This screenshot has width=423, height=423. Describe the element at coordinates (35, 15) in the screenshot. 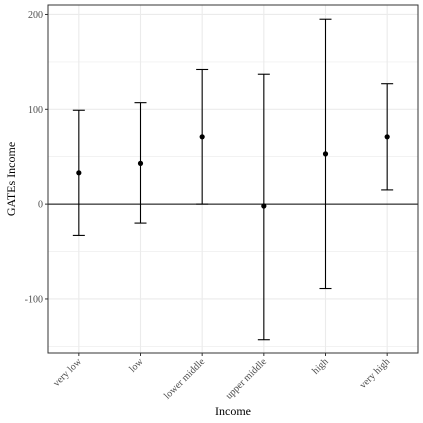

I see `y-tick-label: 200` at that location.